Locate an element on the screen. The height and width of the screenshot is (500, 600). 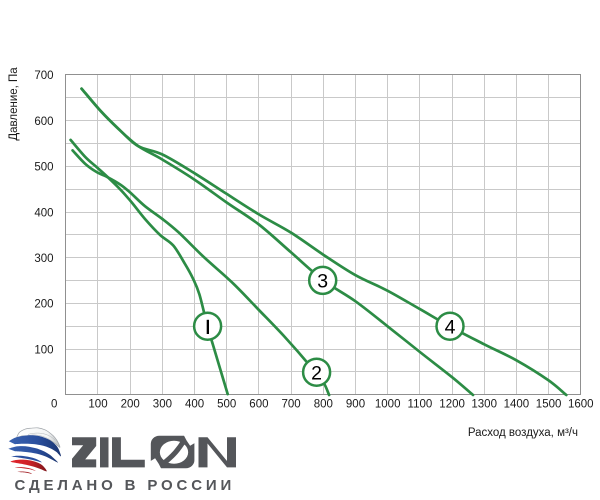
svg-text: 1500 is located at coordinates (549, 404).